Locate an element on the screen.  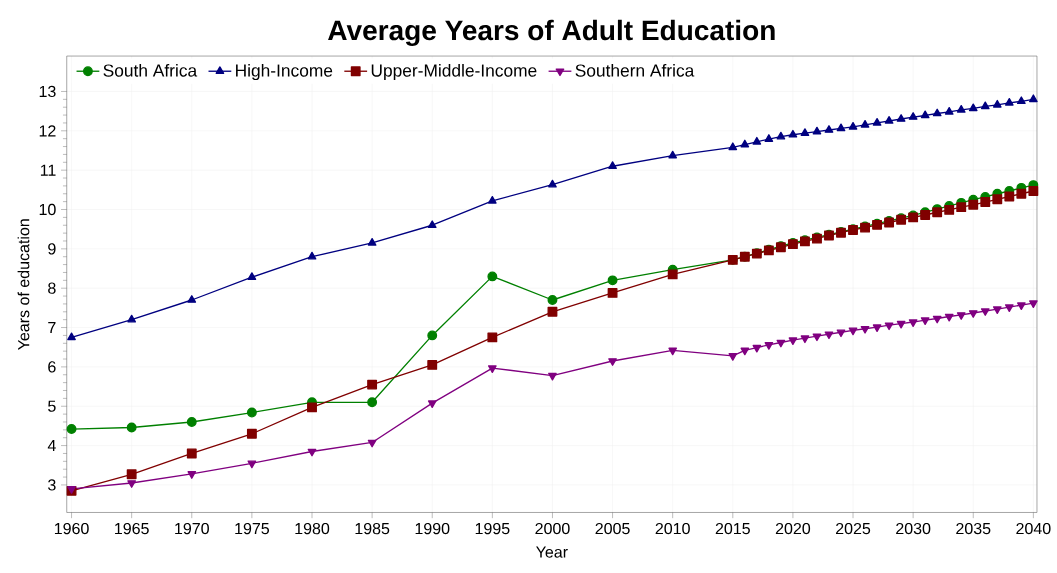
x-tick-label: 2000 is located at coordinates (552, 529).